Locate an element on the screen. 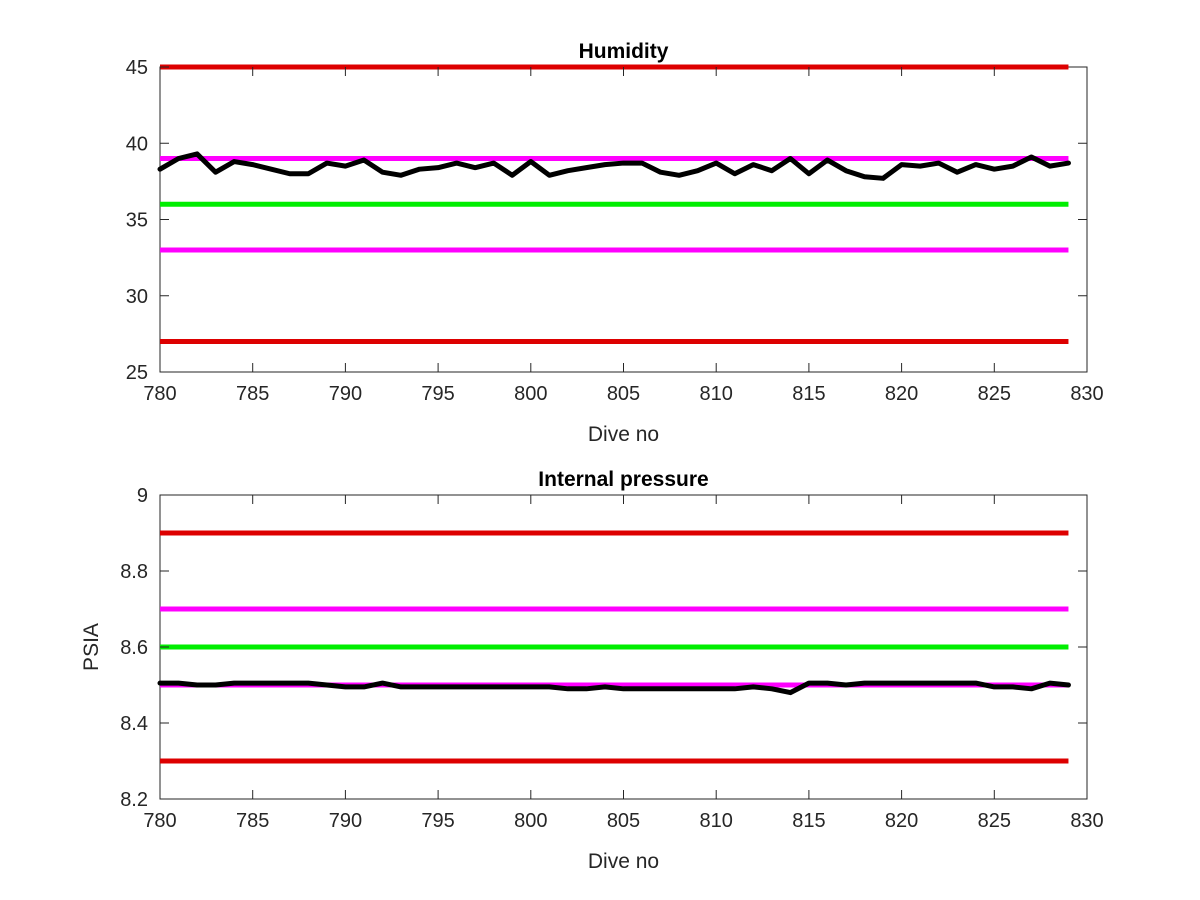  y-tick-label: 25 is located at coordinates (137, 373).